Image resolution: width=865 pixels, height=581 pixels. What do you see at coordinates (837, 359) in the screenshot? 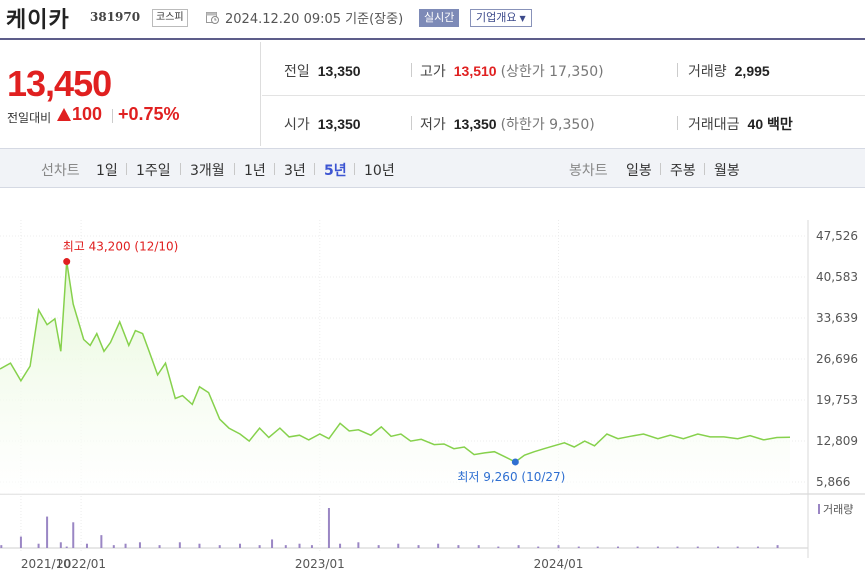
I see `y-tick-label: 26,696` at bounding box center [837, 359].